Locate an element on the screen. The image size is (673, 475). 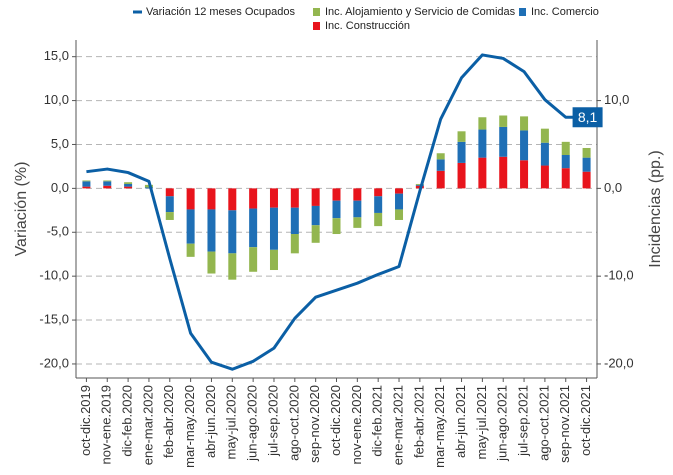
x-tick-label: abr-jun.2020 is located at coordinates (210, 421).